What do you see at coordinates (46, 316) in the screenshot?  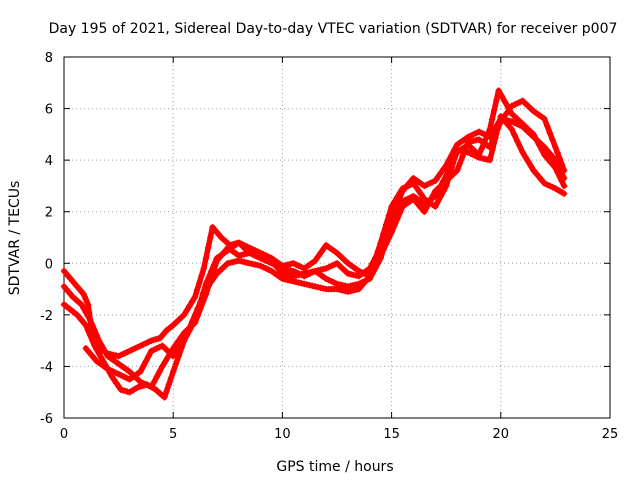 I see `y-tick-label: -2` at bounding box center [46, 316].